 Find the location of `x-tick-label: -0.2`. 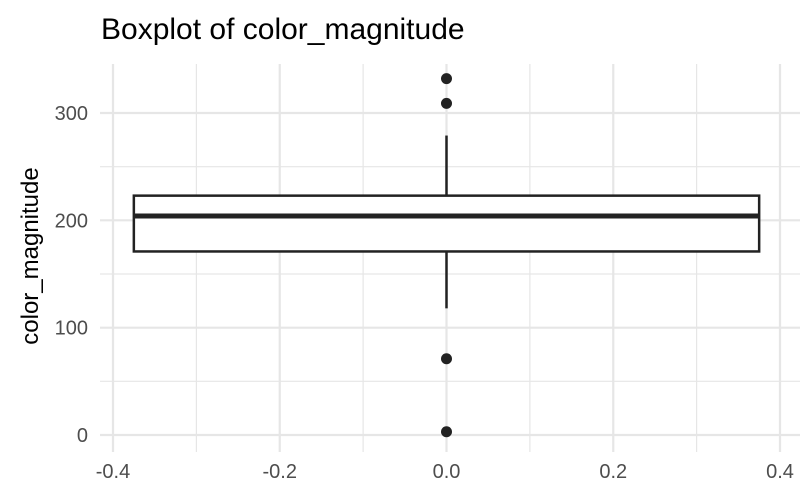

x-tick-label: -0.2 is located at coordinates (280, 472).